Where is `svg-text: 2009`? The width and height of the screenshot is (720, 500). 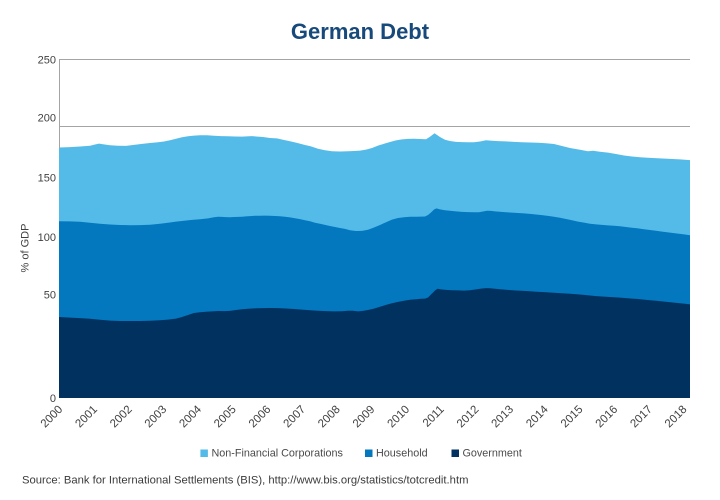 svg-text: 2009 is located at coordinates (364, 417).